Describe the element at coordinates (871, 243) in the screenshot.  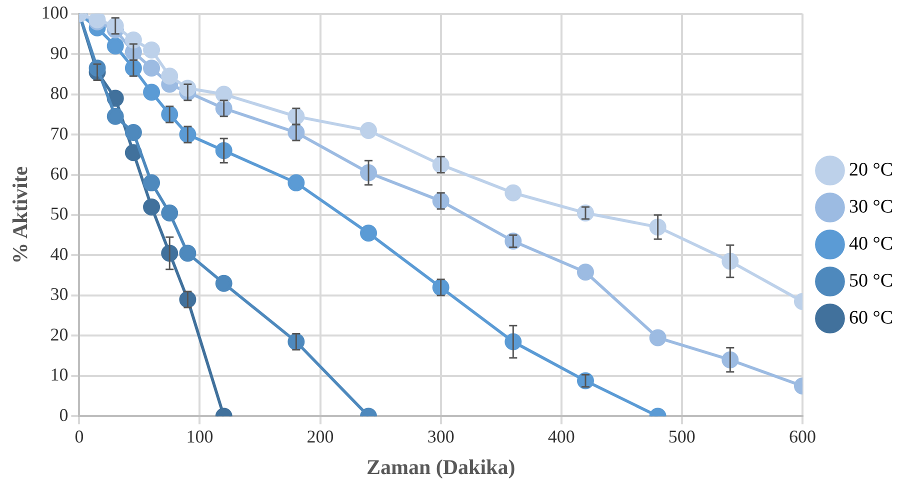
I see `legend-label: 40 °C` at that location.